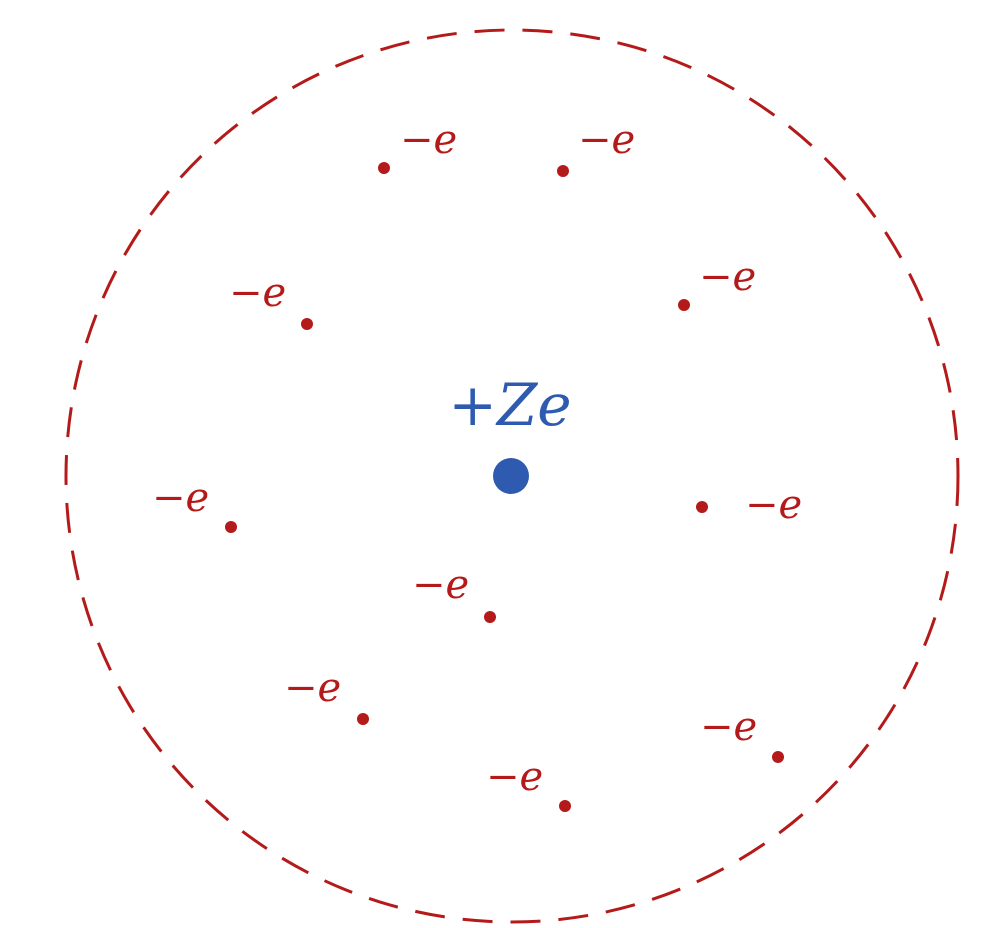 The width and height of the screenshot is (1000, 928). I want to click on nucleus: +Ze, so click(510, 432).